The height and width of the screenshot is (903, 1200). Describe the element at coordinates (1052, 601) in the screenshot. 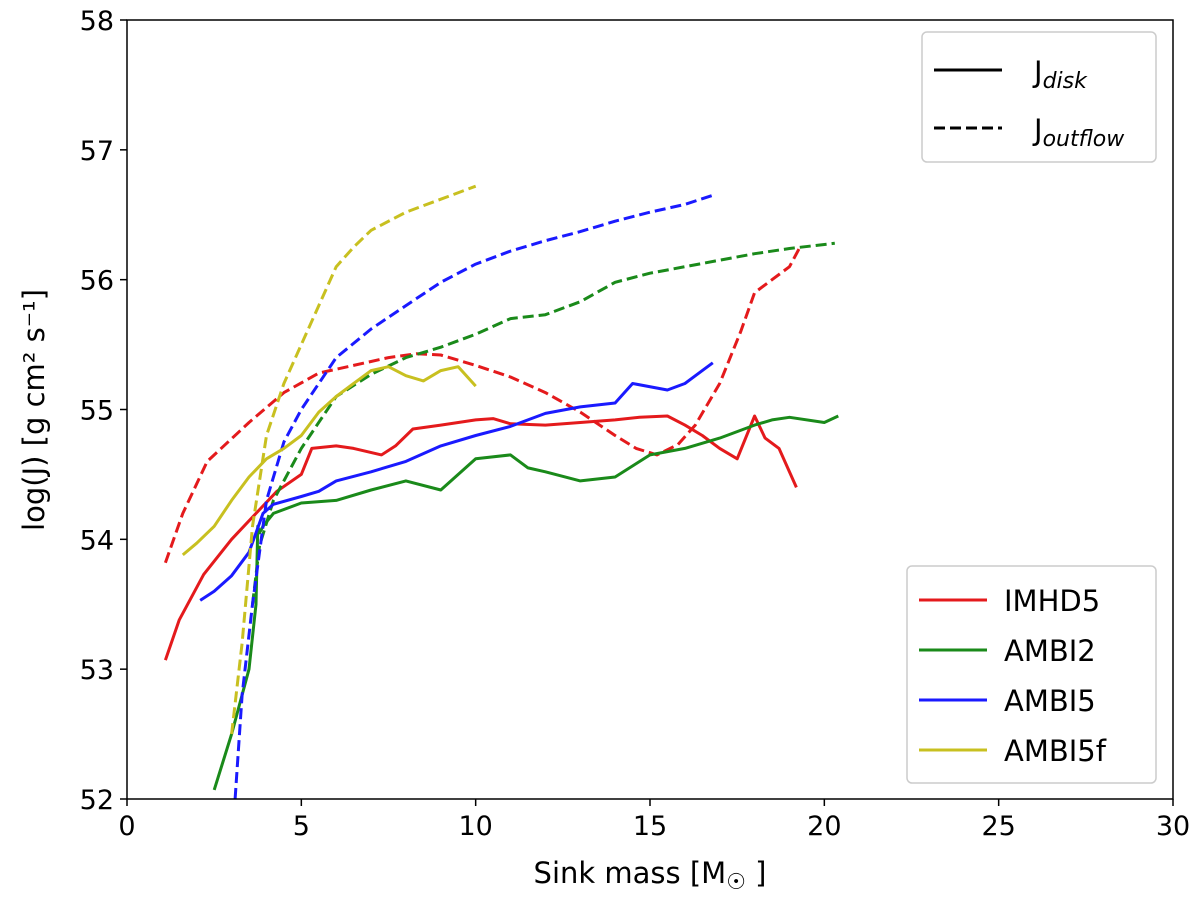

I see `legend-label-imhd5: IMHD5` at that location.